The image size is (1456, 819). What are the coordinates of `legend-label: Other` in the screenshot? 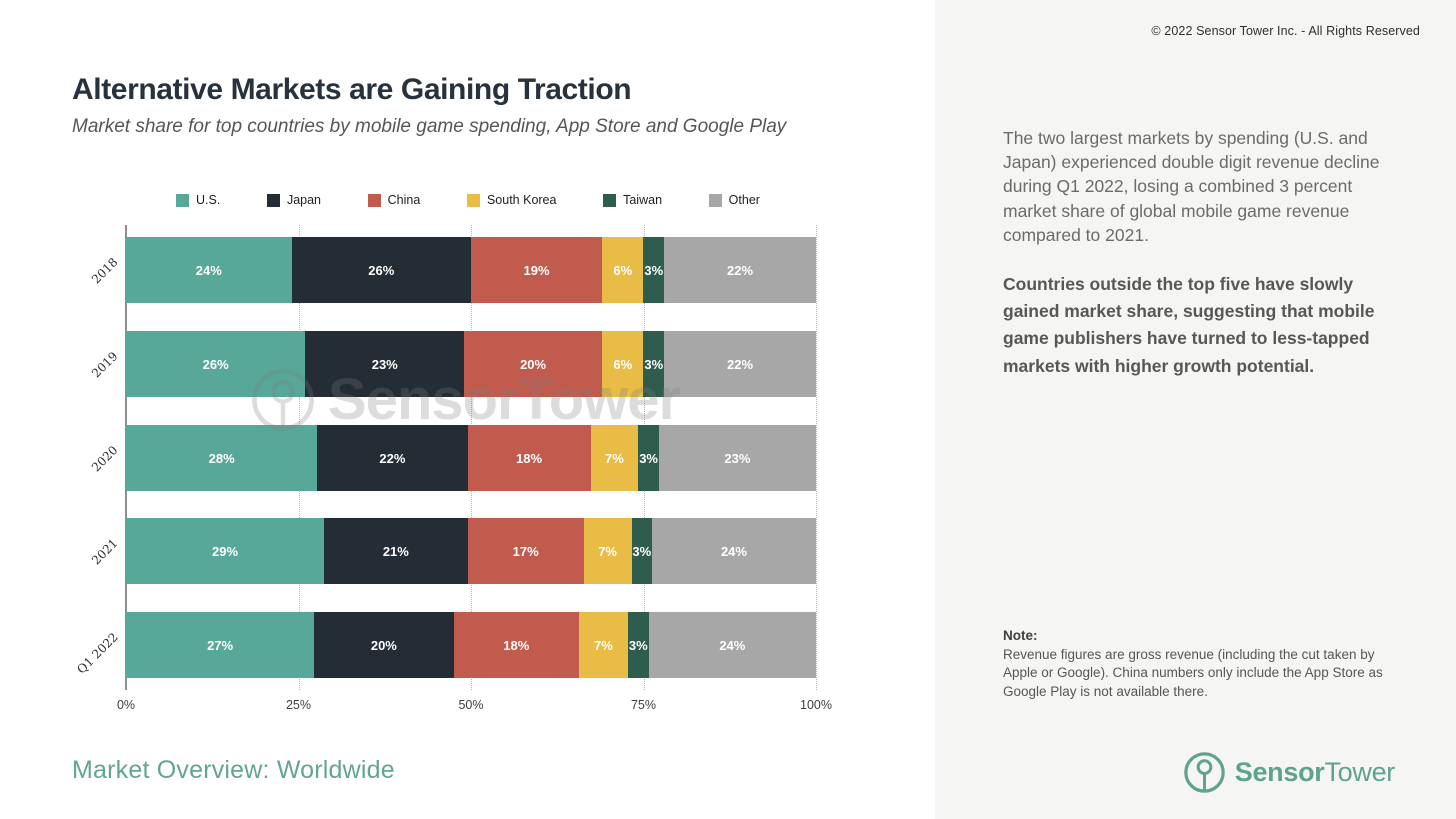 It's located at (744, 200).